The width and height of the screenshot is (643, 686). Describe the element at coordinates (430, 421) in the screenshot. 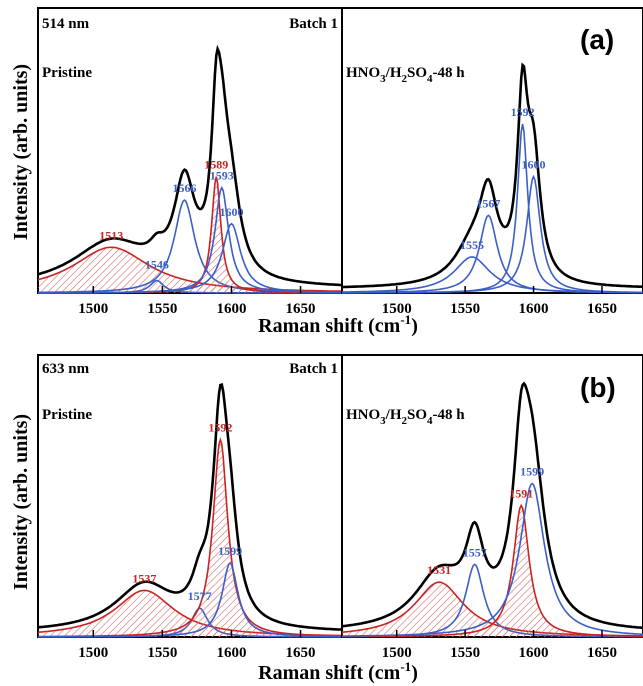

I see `acid-b-sub-4: 4` at that location.